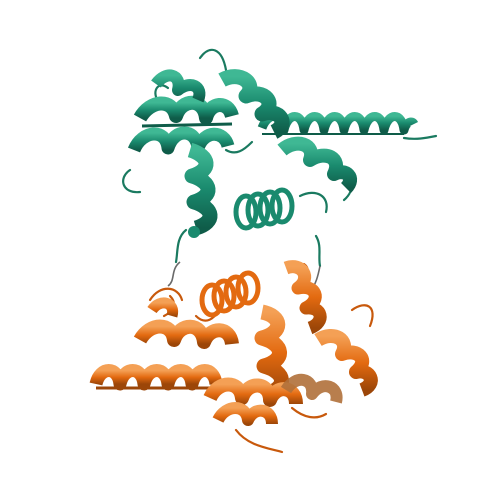 The width and height of the screenshot is (500, 500). Describe the element at coordinates (156, 377) in the screenshot. I see `helix-lower-long` at that location.